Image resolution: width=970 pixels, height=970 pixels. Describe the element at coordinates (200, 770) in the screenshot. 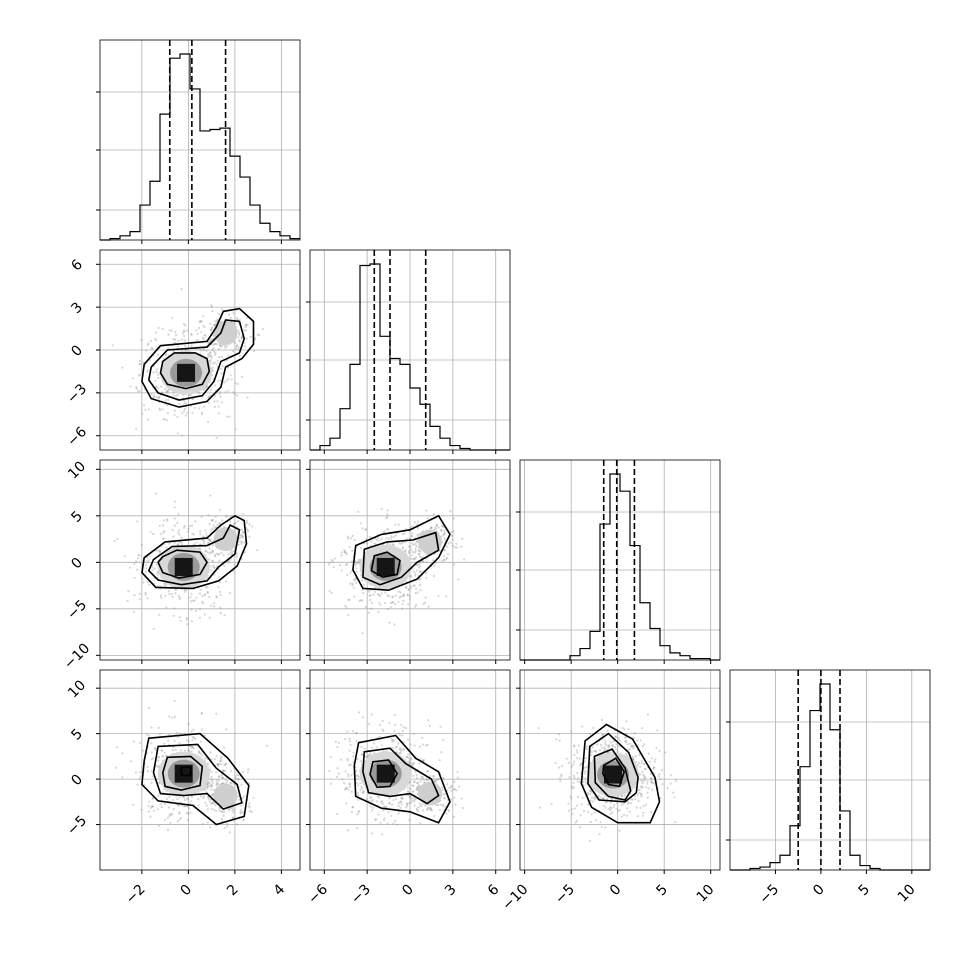

I see `panel-frame` at that location.